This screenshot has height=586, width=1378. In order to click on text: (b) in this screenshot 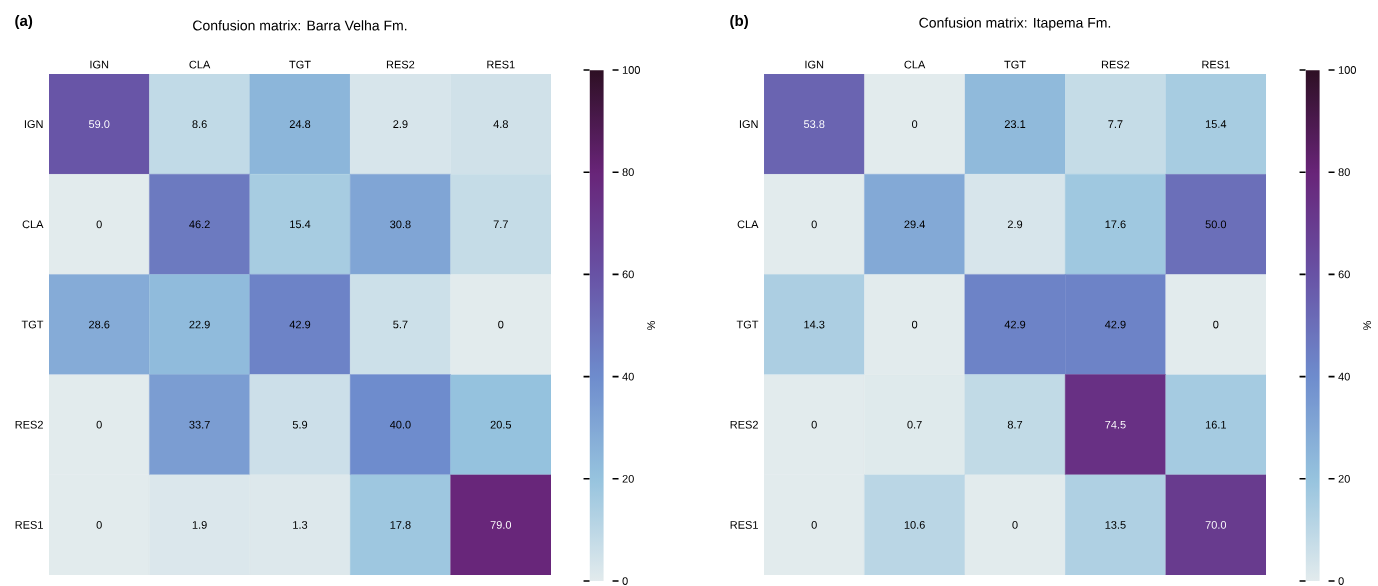, I will do `click(739, 22)`.